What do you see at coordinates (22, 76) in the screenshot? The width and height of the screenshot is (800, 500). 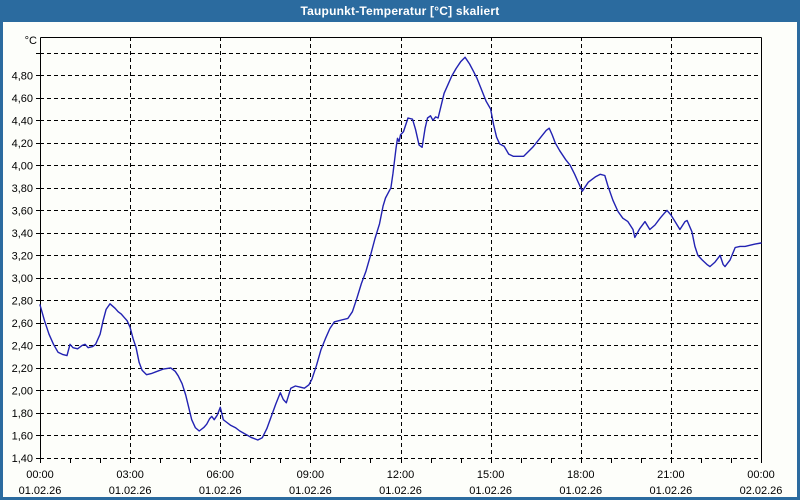 I see `y-tick-label: 4,80` at bounding box center [22, 76].